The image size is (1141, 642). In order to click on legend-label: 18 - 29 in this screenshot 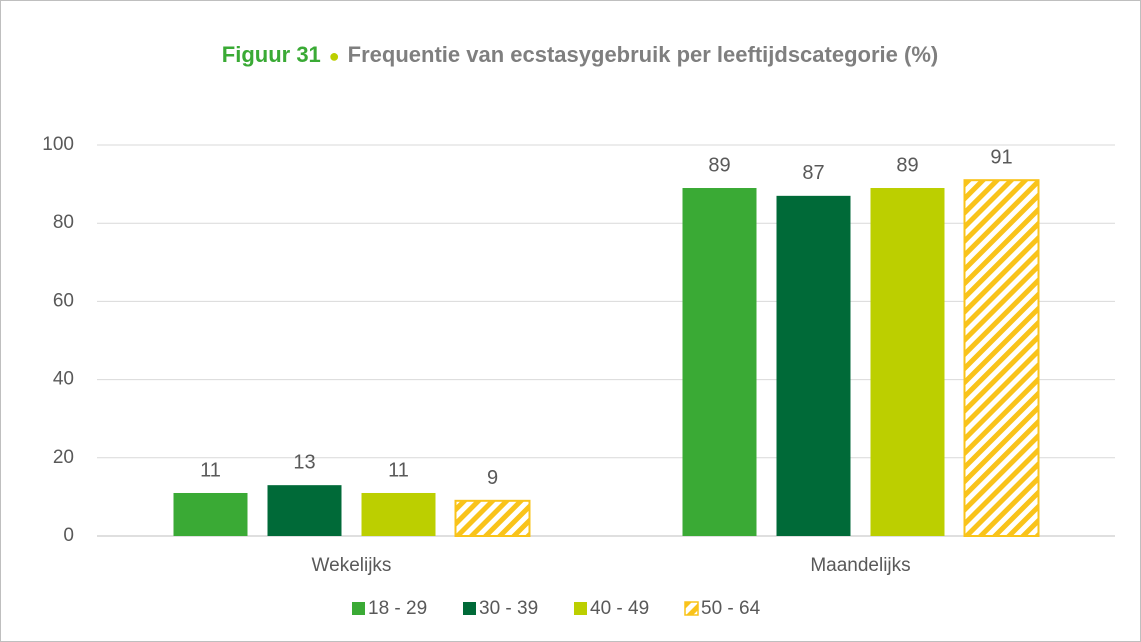, I will do `click(397, 608)`.